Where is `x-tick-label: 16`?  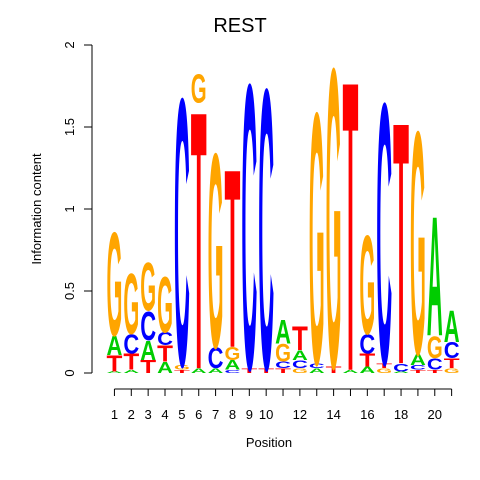 x-tick-label: 16 is located at coordinates (367, 414).